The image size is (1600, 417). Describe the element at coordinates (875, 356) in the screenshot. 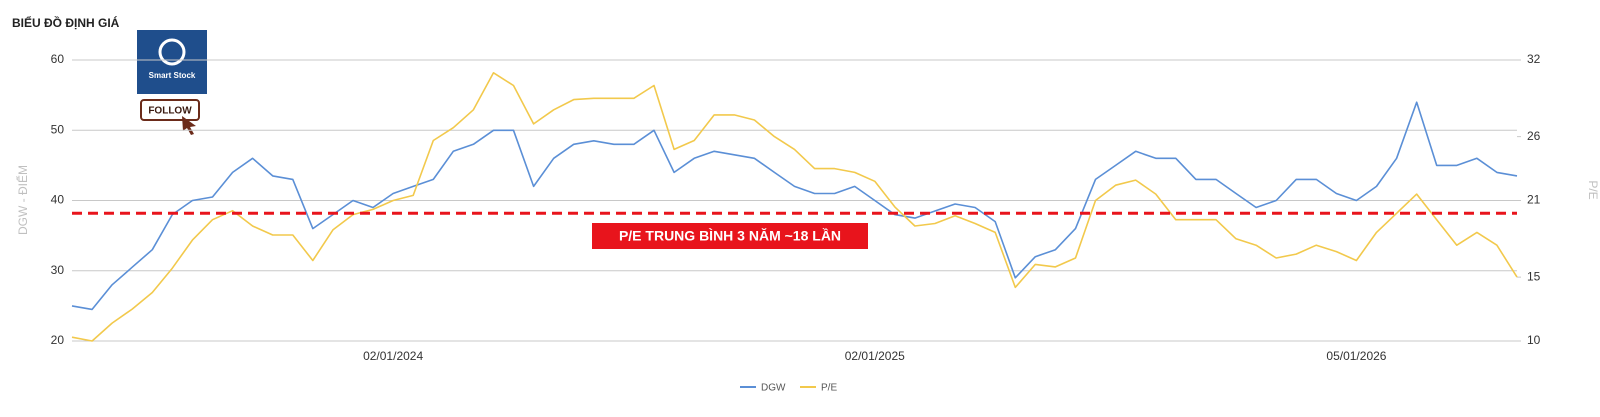

I see `x-tick-label: 02/01/2025` at that location.